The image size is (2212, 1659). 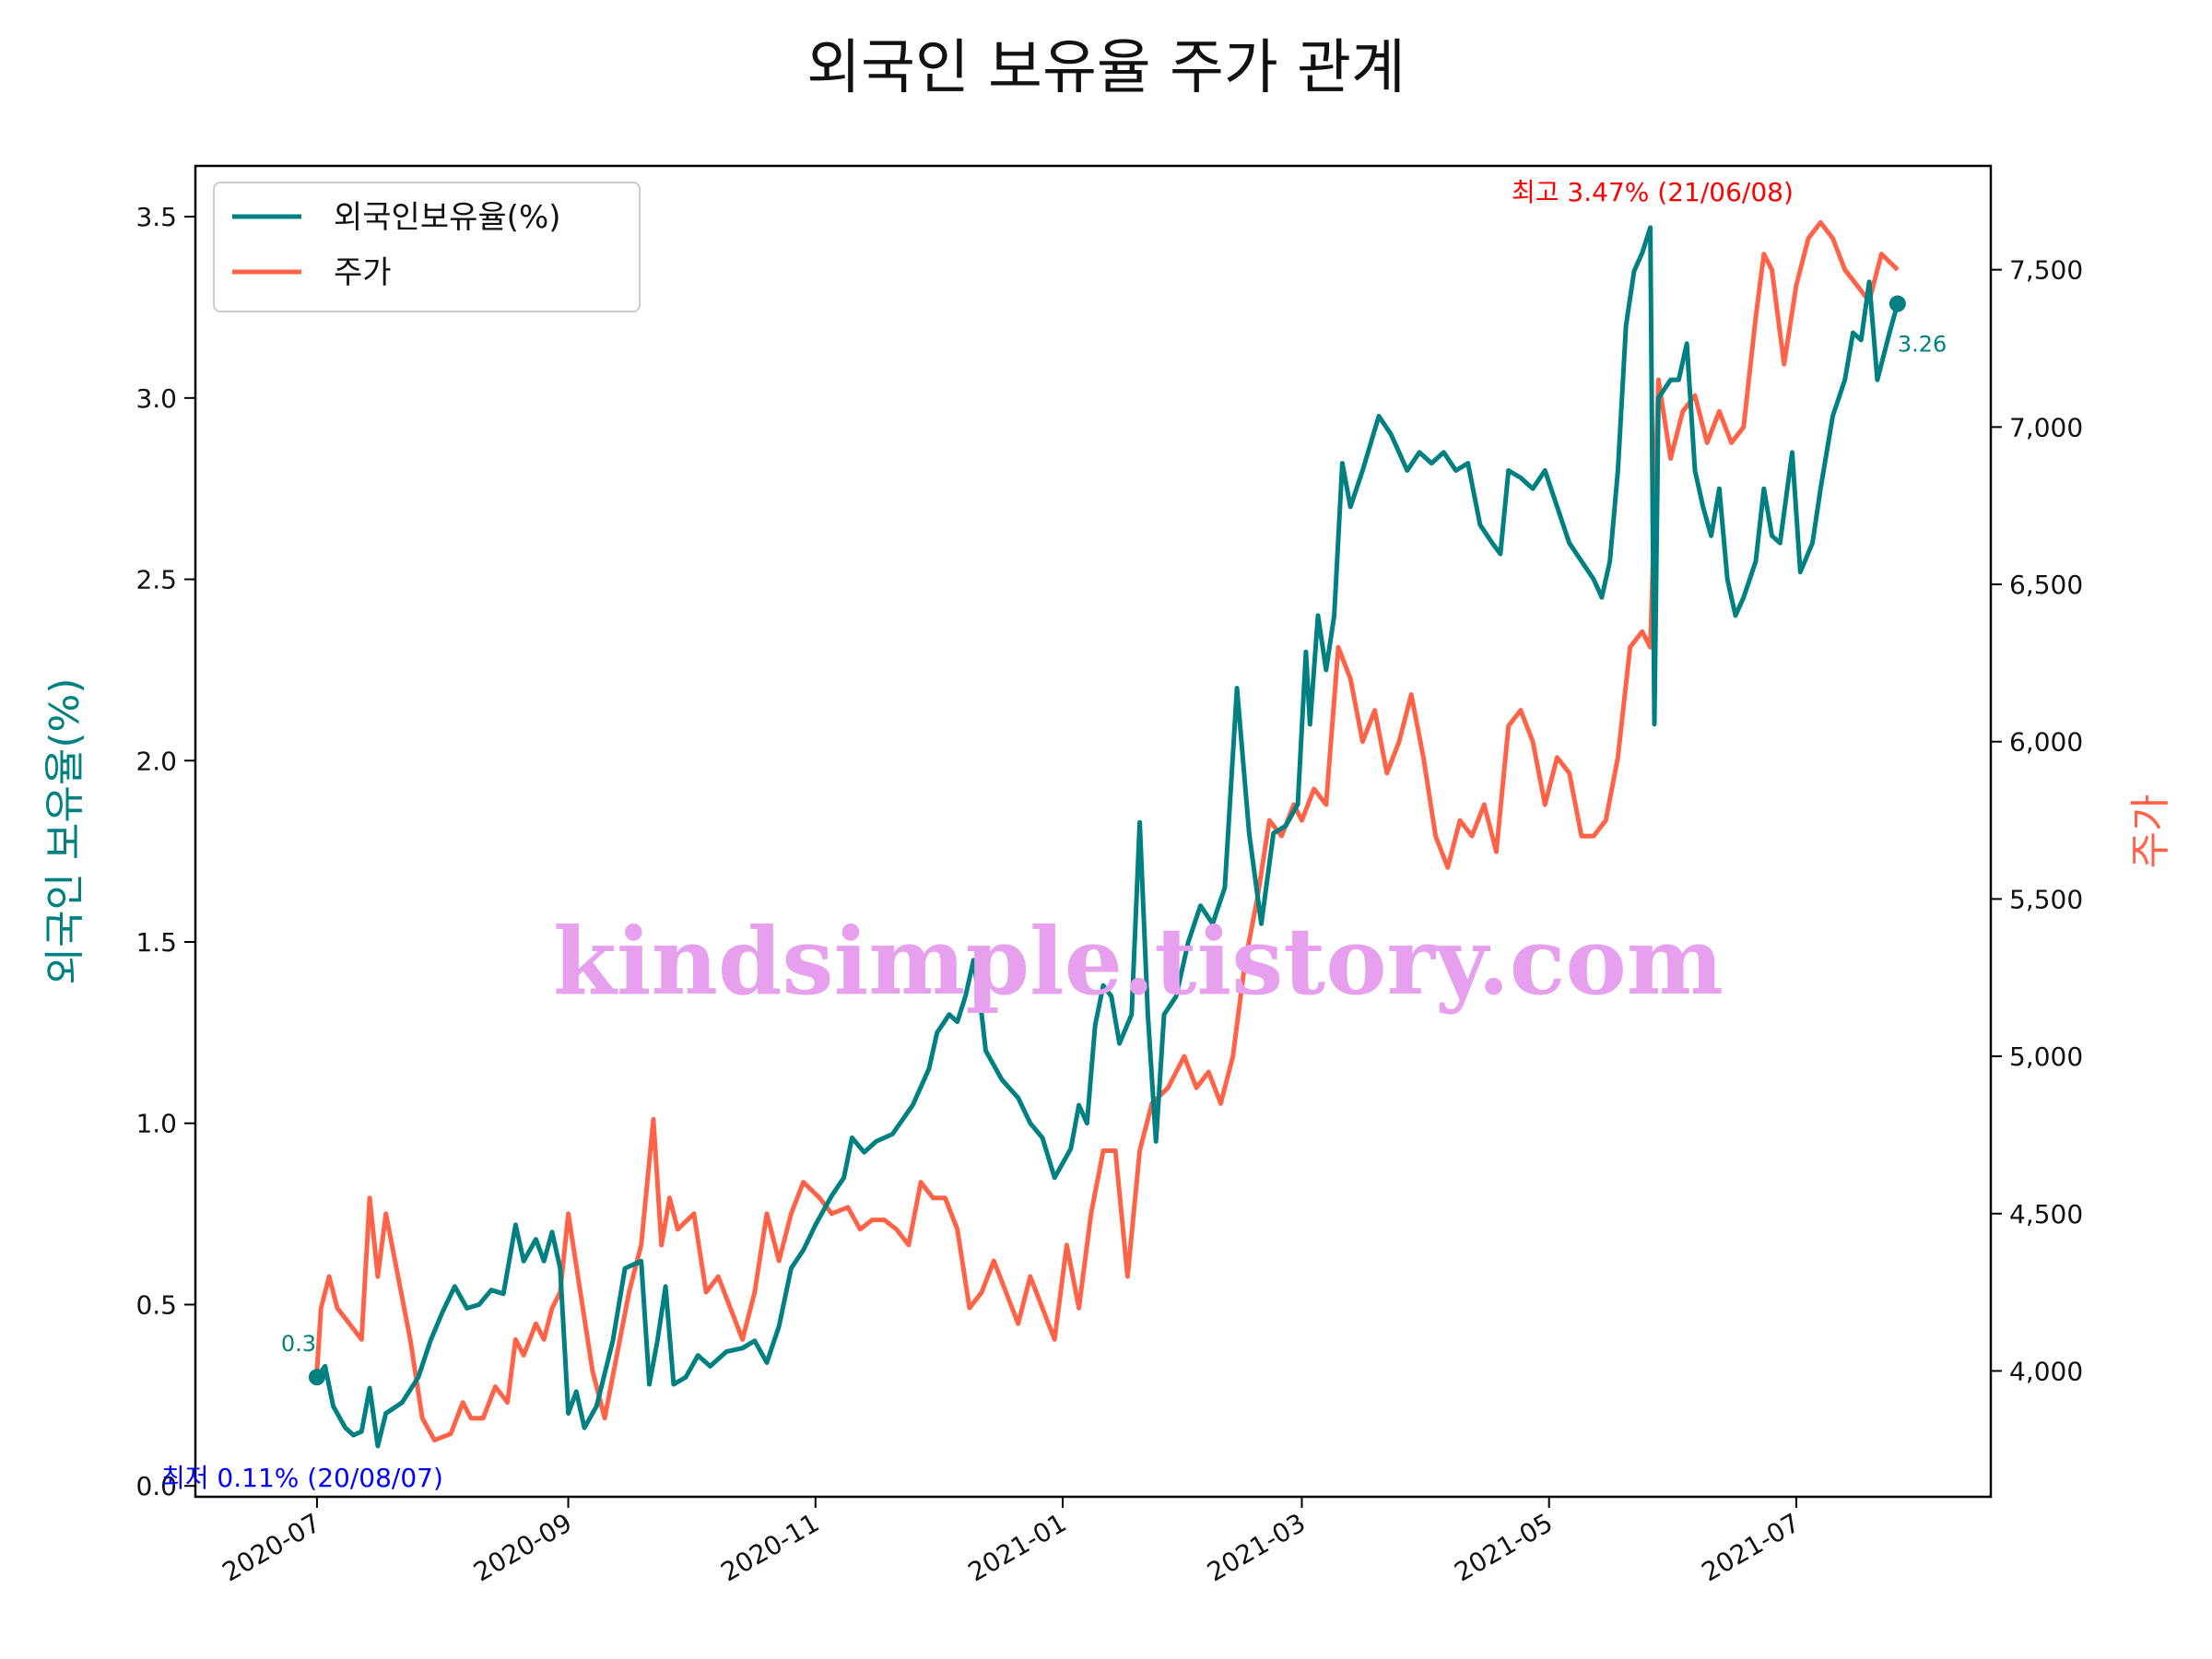 I want to click on max-annotation: 최고 3.47% (21/06/08), so click(x=1653, y=192).